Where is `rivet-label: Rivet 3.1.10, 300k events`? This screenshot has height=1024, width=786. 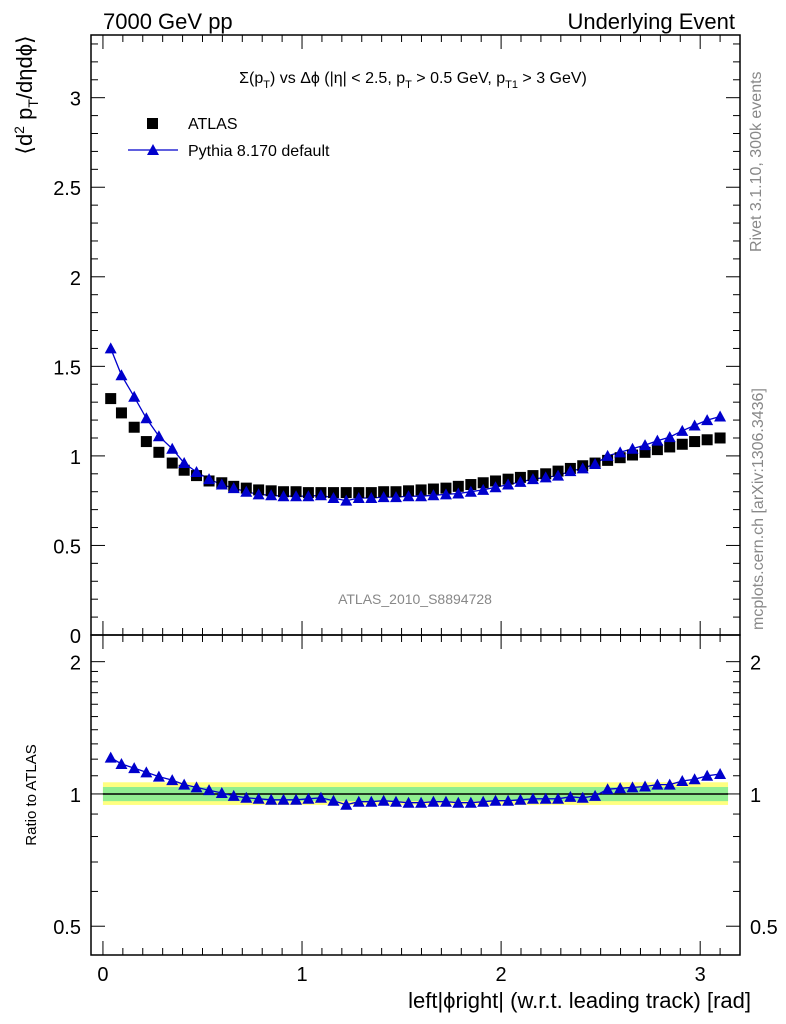
rivet-label: Rivet 3.1.10, 300k events is located at coordinates (756, 161).